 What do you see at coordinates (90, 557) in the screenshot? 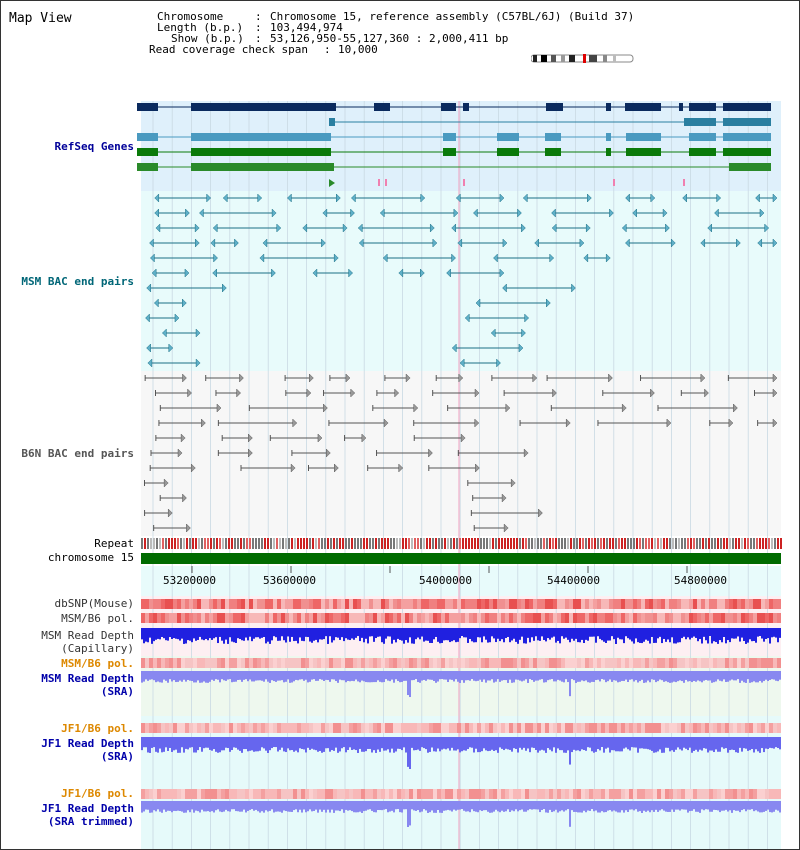
I see `track-label-chromosome: chromosome 15` at bounding box center [90, 557].